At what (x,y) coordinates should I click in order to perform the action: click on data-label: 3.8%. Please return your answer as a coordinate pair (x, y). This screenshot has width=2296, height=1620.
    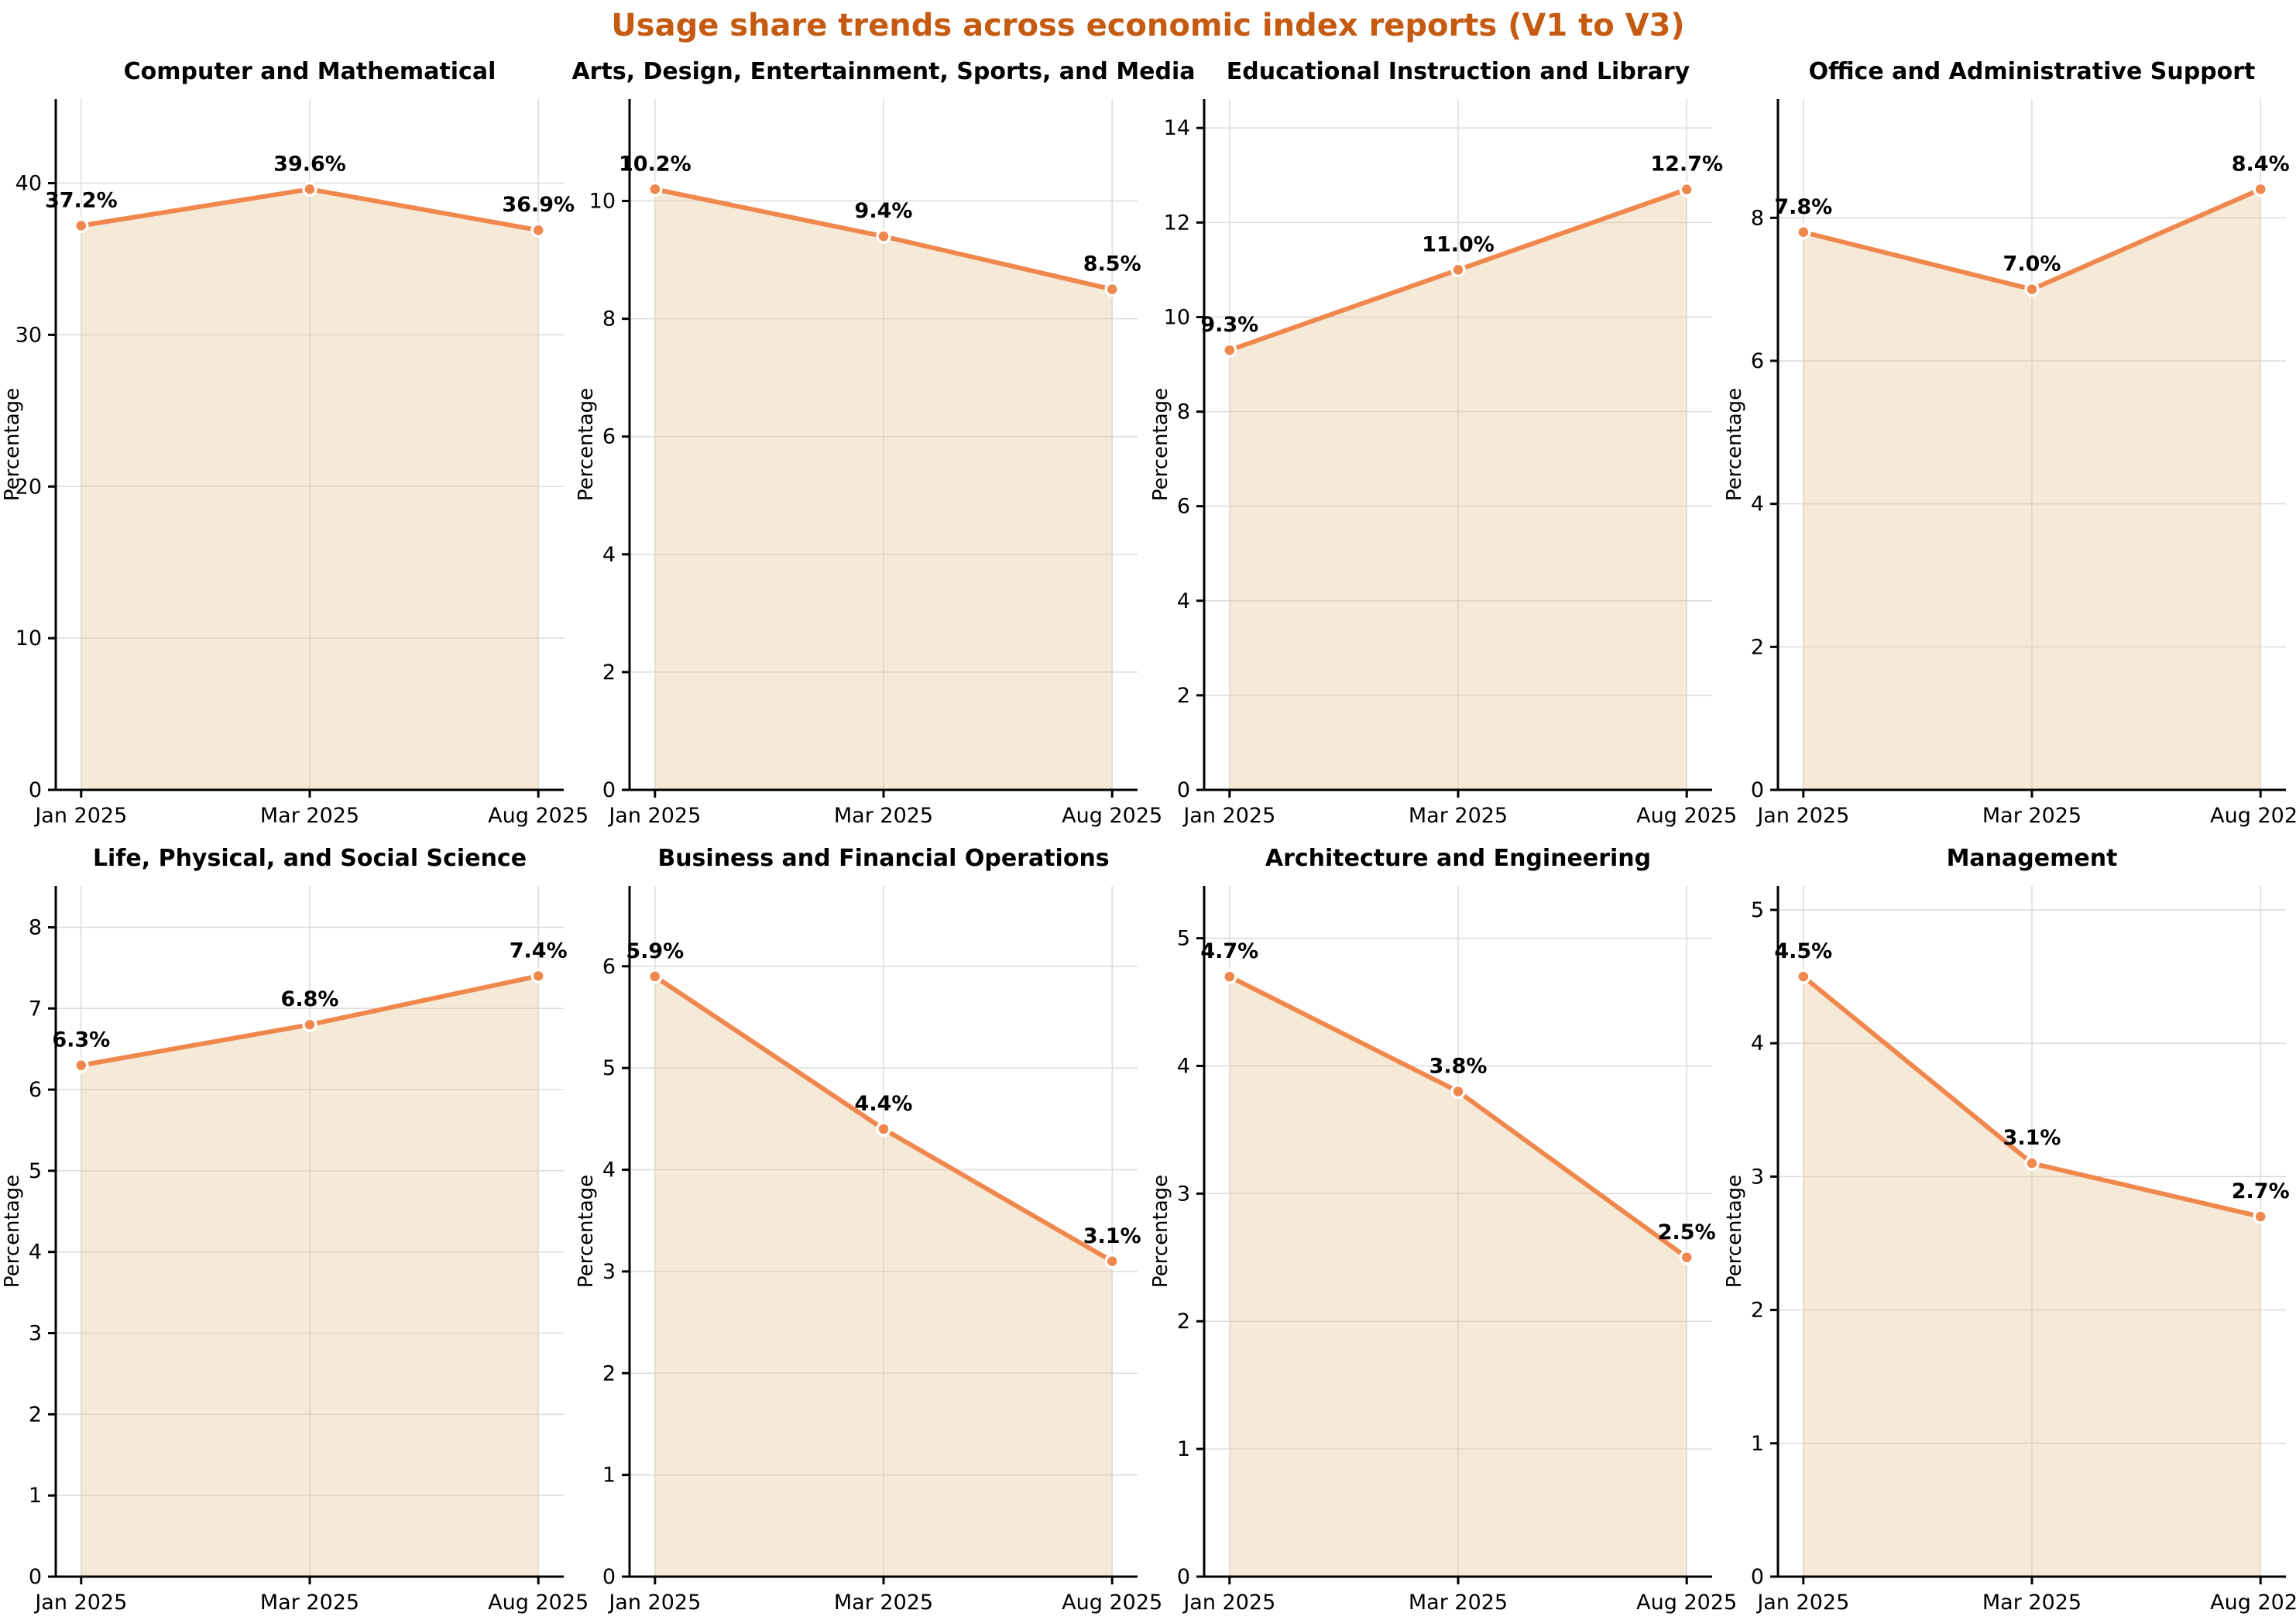
    Looking at the image, I should click on (1458, 1066).